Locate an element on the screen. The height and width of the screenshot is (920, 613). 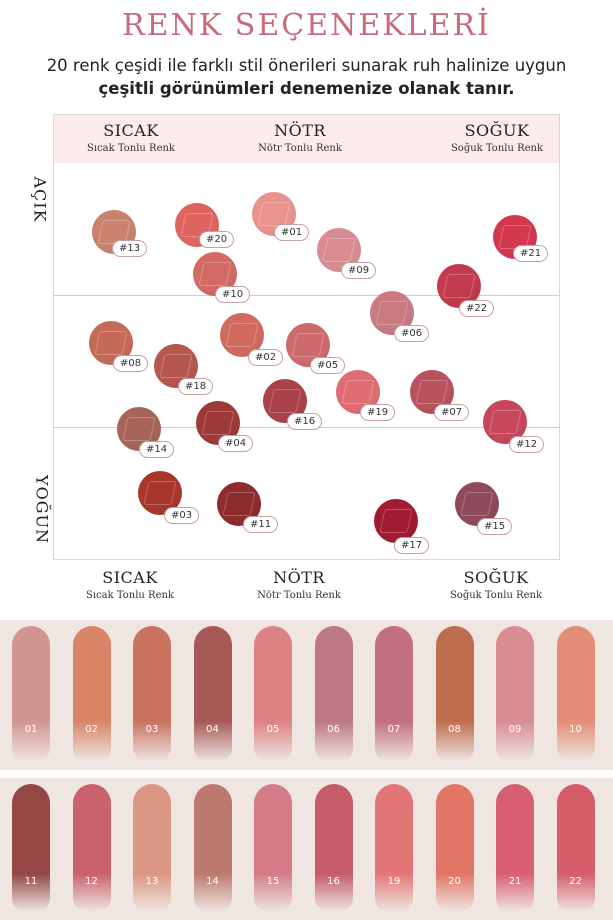
arm-swatch-number: 21 is located at coordinates (515, 881).